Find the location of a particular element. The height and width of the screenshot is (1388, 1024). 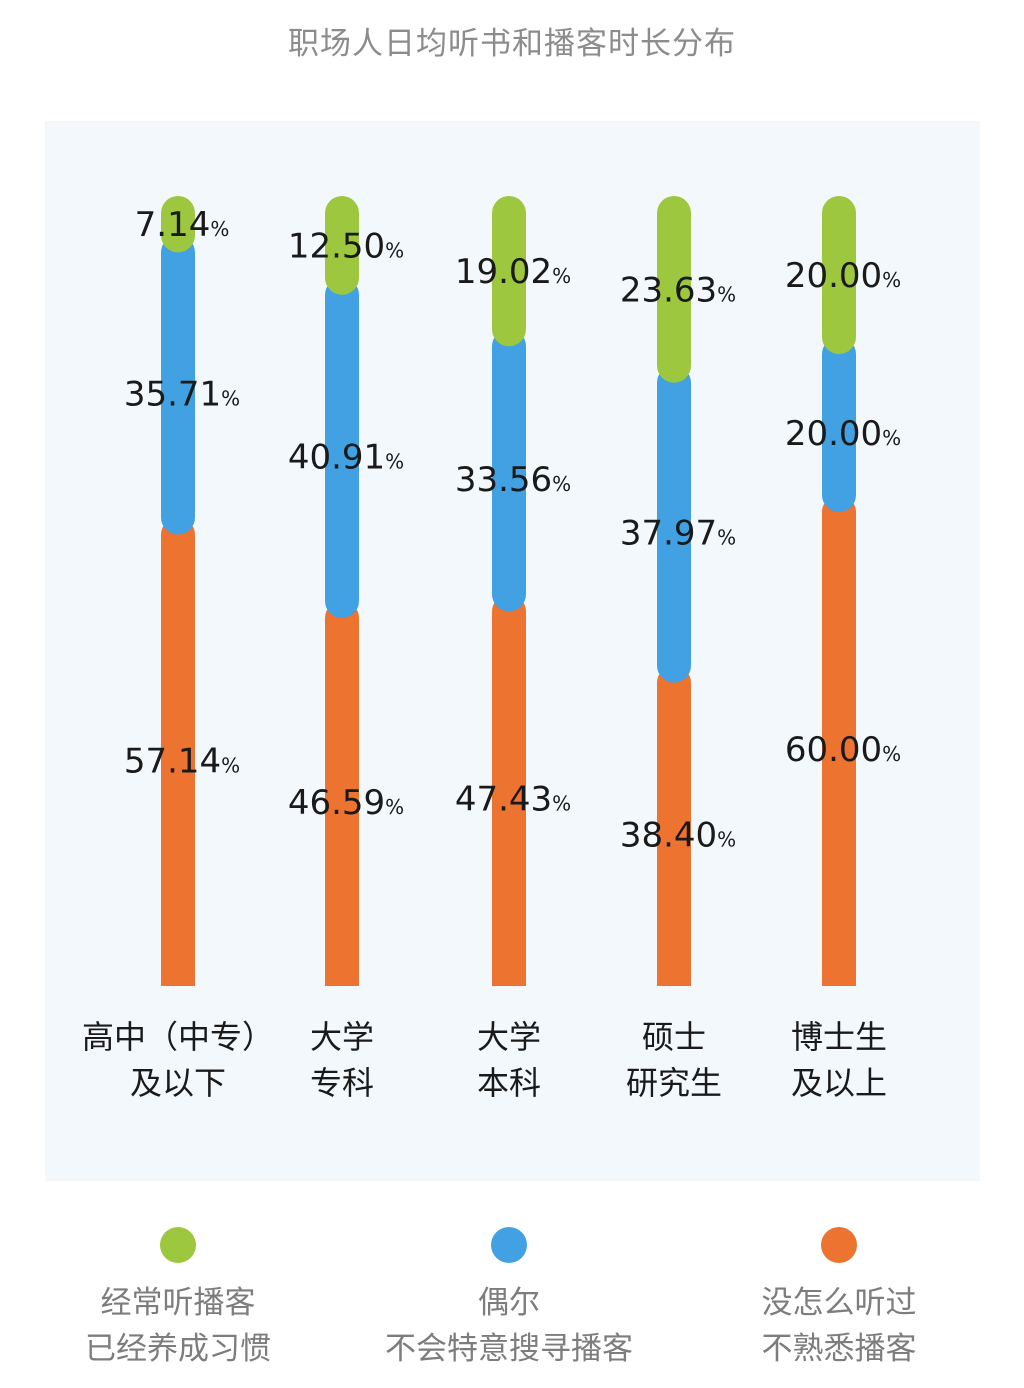

category-label-0-1: 及以下 is located at coordinates (178, 1083).